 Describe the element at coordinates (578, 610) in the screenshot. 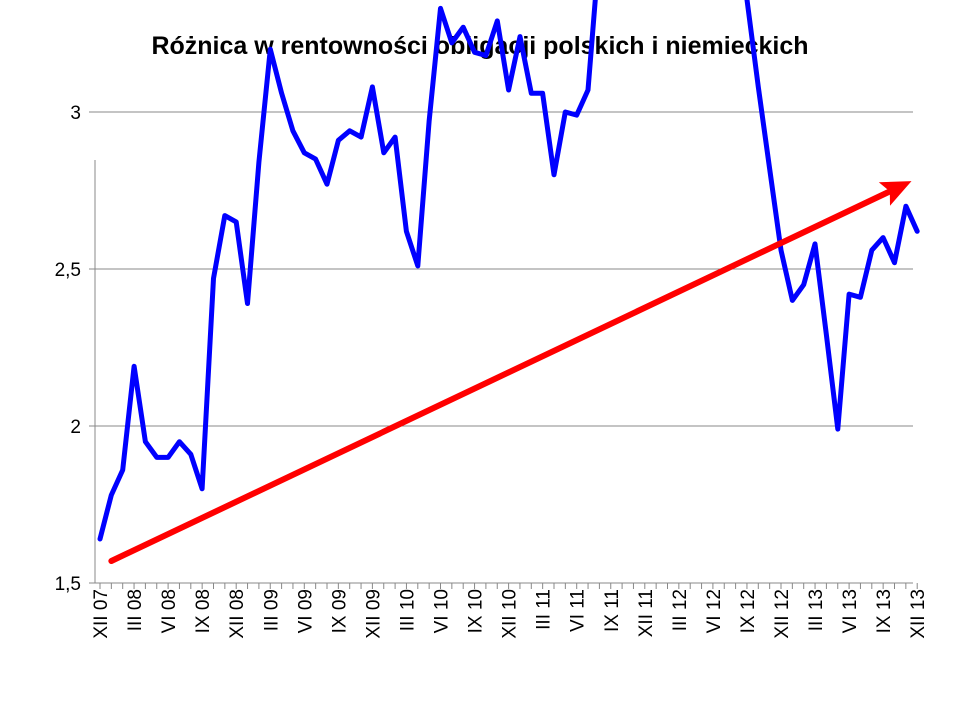

I see `x-tick-label: VI 11` at that location.